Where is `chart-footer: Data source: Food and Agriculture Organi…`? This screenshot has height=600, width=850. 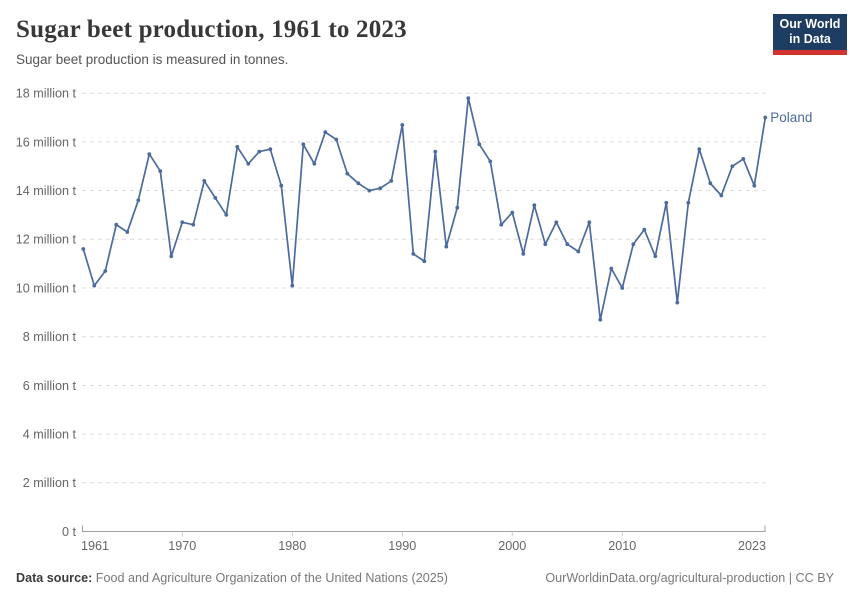
chart-footer: Data source: Food and Agriculture Organi… is located at coordinates (425, 578).